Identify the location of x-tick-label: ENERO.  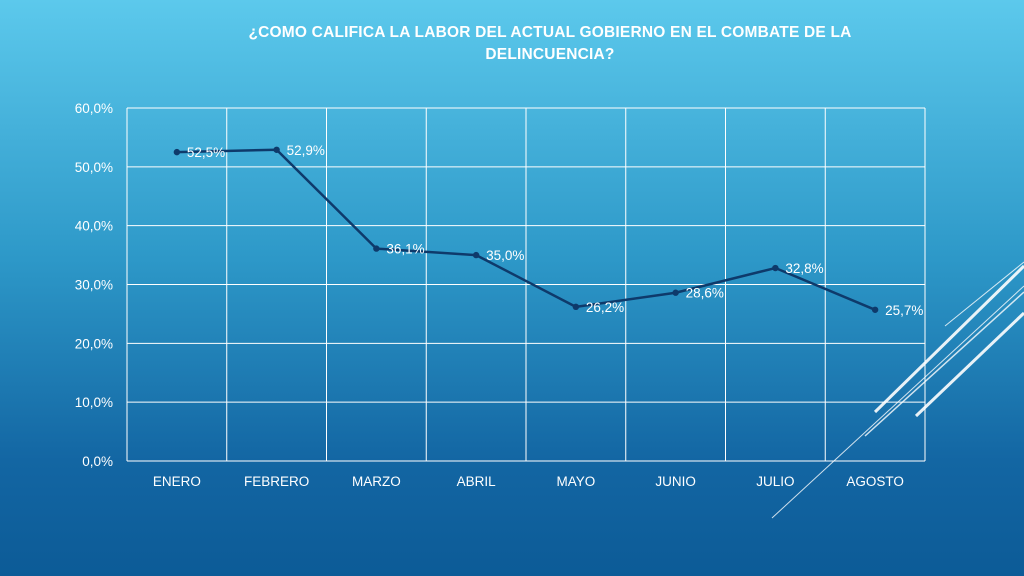
(177, 481).